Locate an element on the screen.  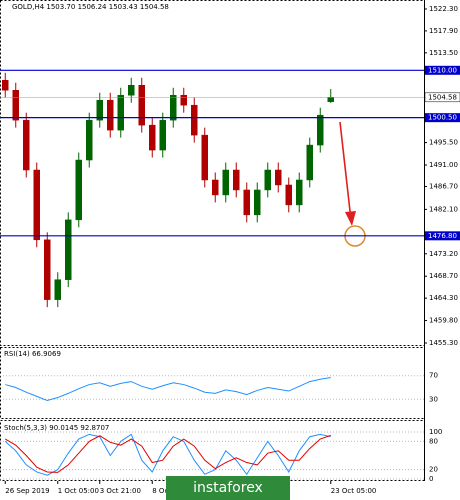
level-label: 1500.50 is located at coordinates (442, 118).